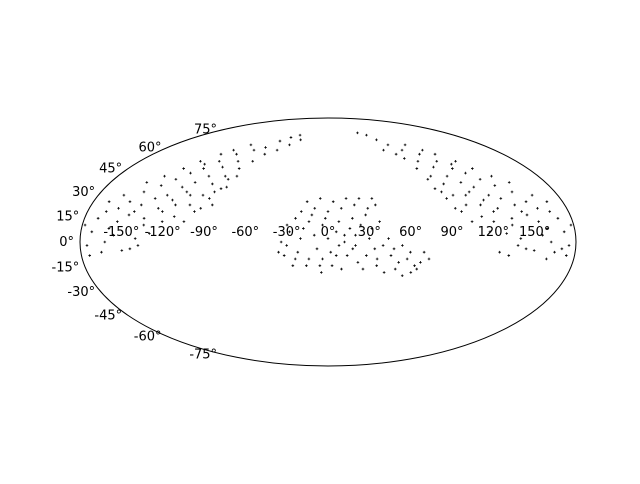 The height and width of the screenshot is (484, 640). What do you see at coordinates (81, 292) in the screenshot?
I see `y-tick-label: -30°` at bounding box center [81, 292].